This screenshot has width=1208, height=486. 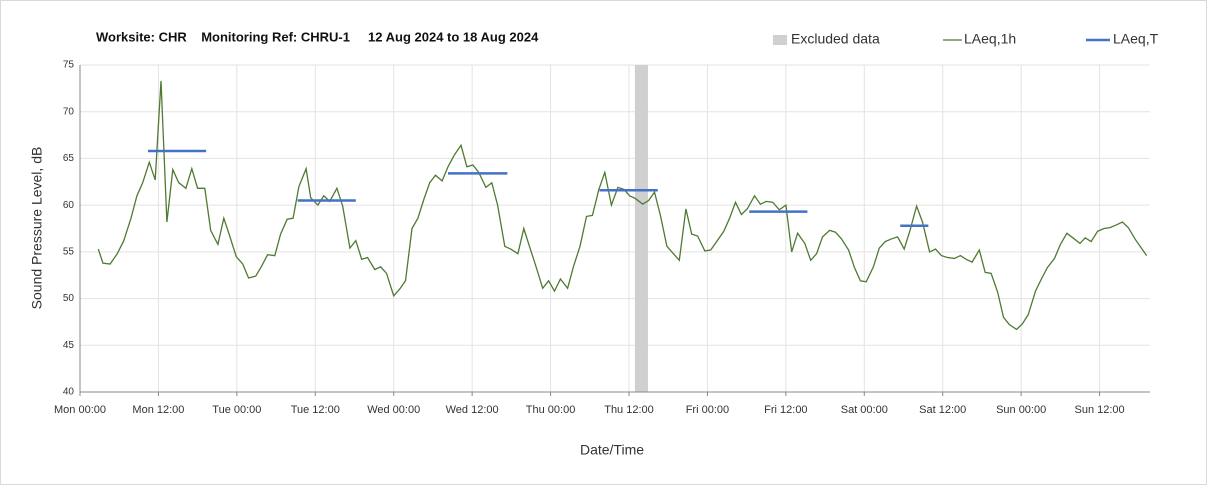 What do you see at coordinates (69, 205) in the screenshot?
I see `y-tick-label: 60` at bounding box center [69, 205].